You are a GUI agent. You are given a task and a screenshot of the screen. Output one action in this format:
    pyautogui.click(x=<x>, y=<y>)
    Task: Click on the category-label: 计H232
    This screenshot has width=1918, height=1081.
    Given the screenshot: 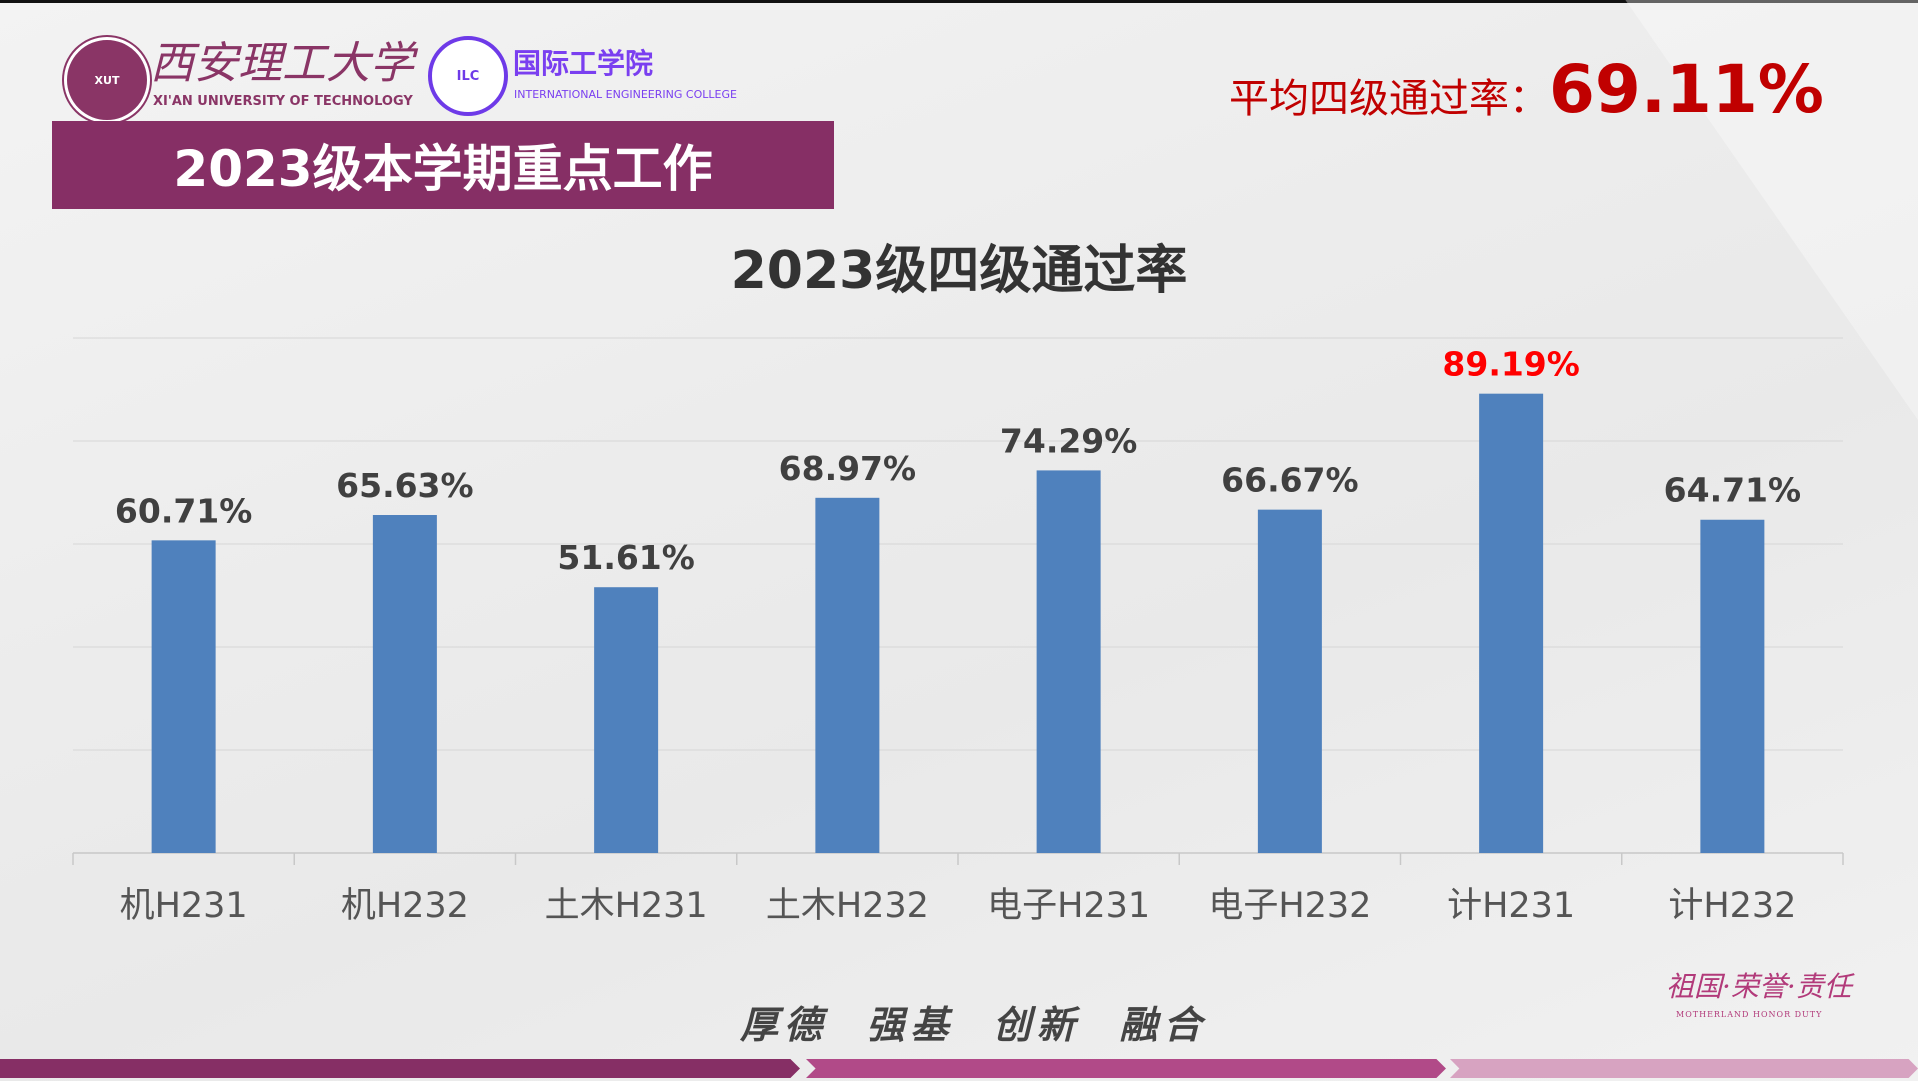 What is the action you would take?
    pyautogui.click(x=1732, y=906)
    